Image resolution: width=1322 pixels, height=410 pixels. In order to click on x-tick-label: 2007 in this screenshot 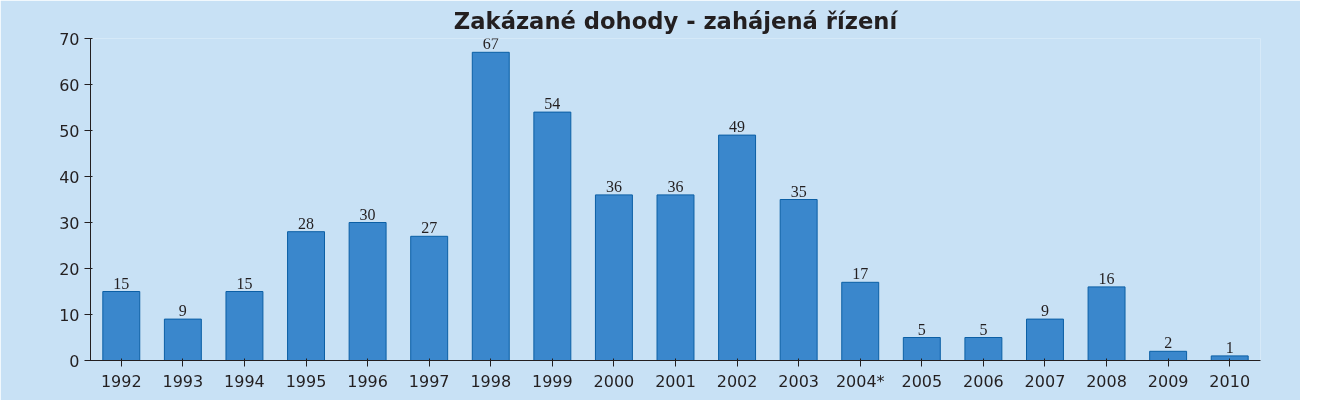, I will do `click(1045, 381)`.